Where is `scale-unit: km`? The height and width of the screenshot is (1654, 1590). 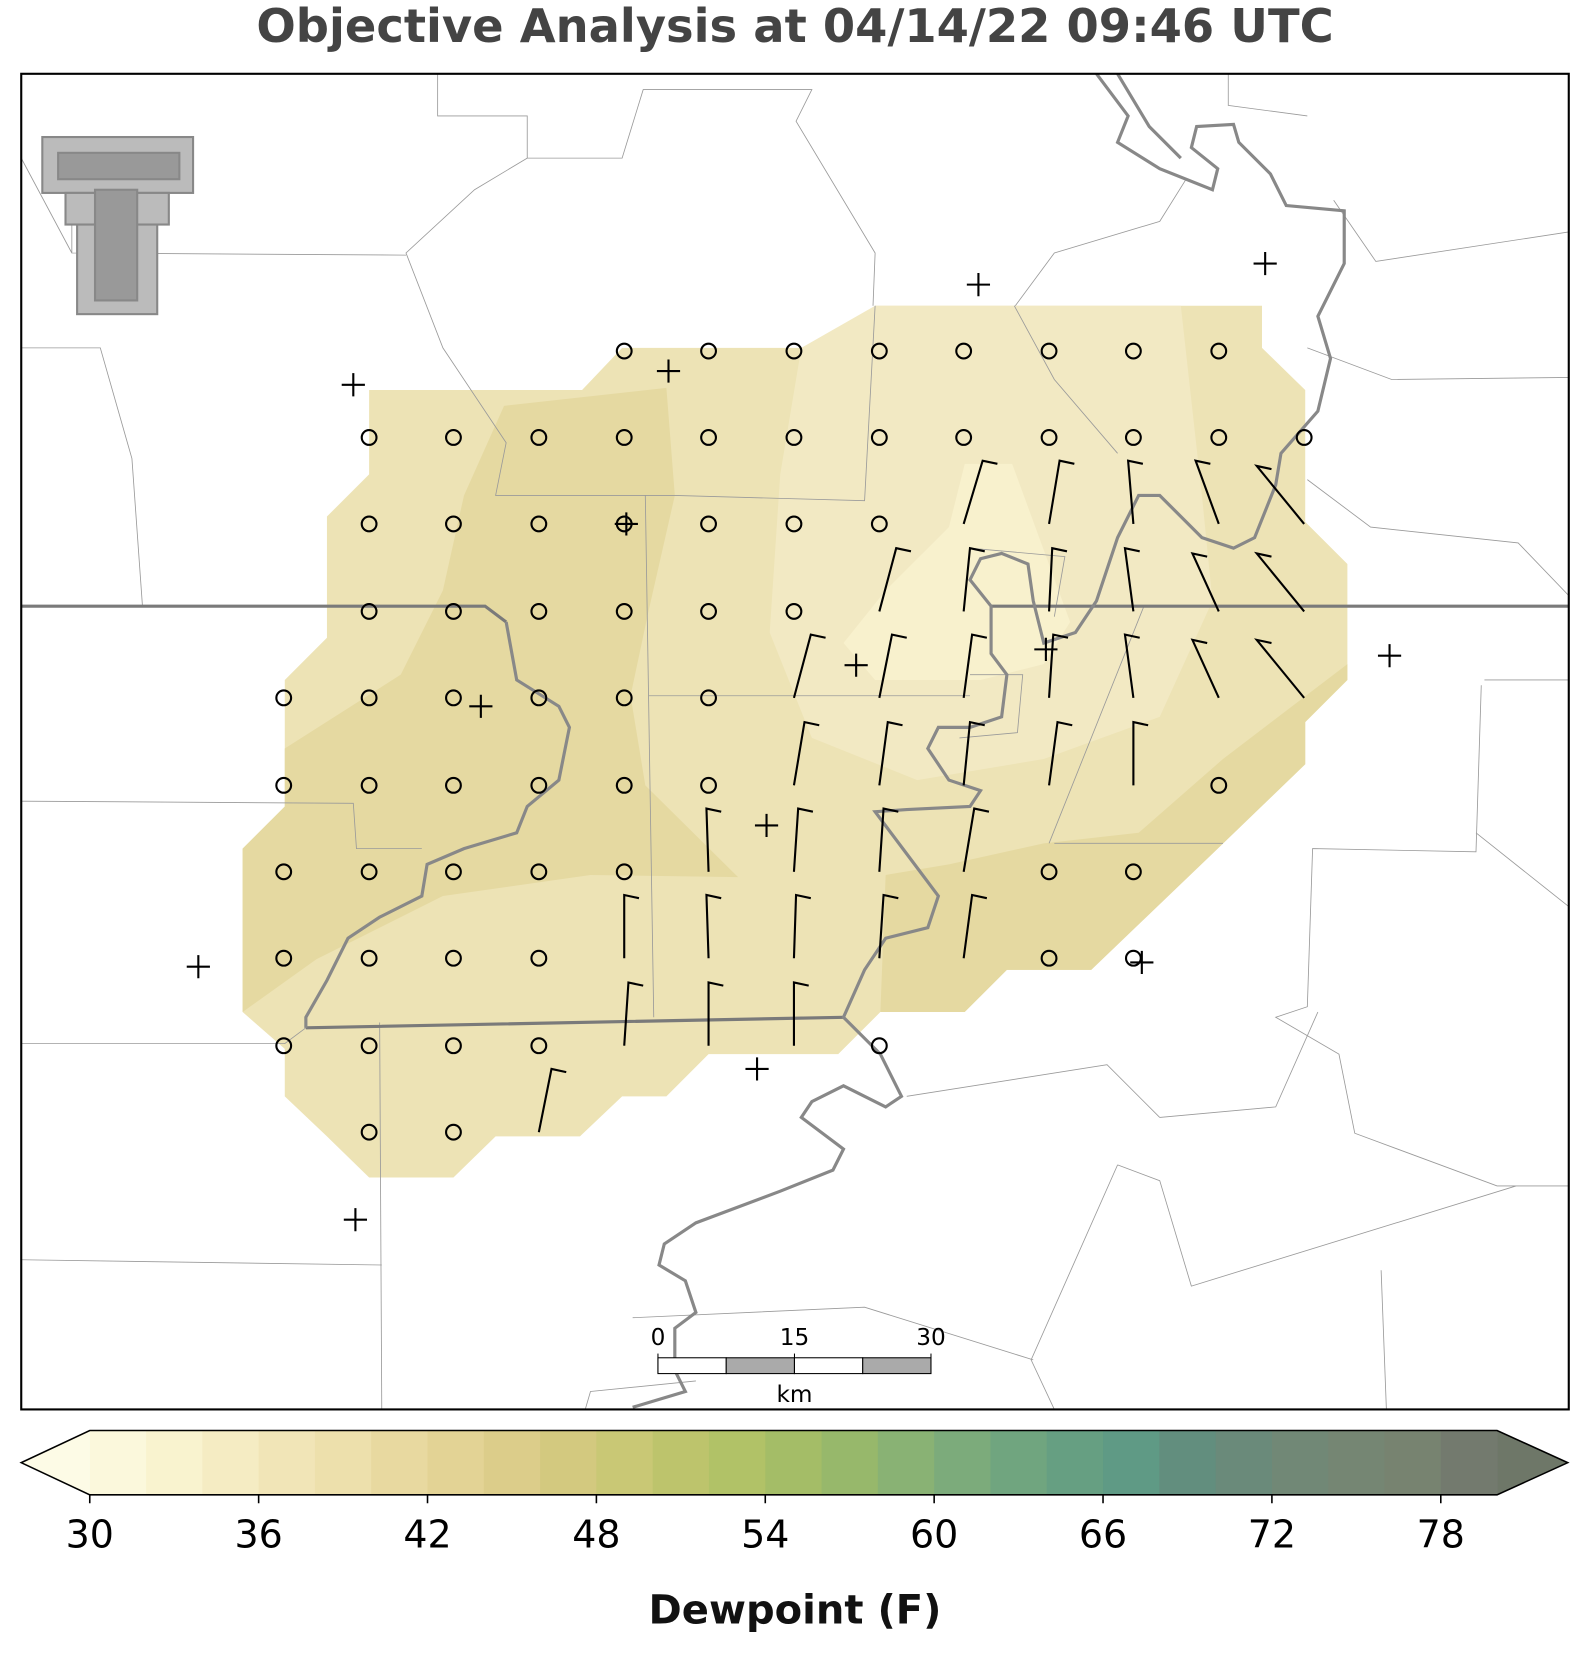 scale-unit: km is located at coordinates (794, 1394).